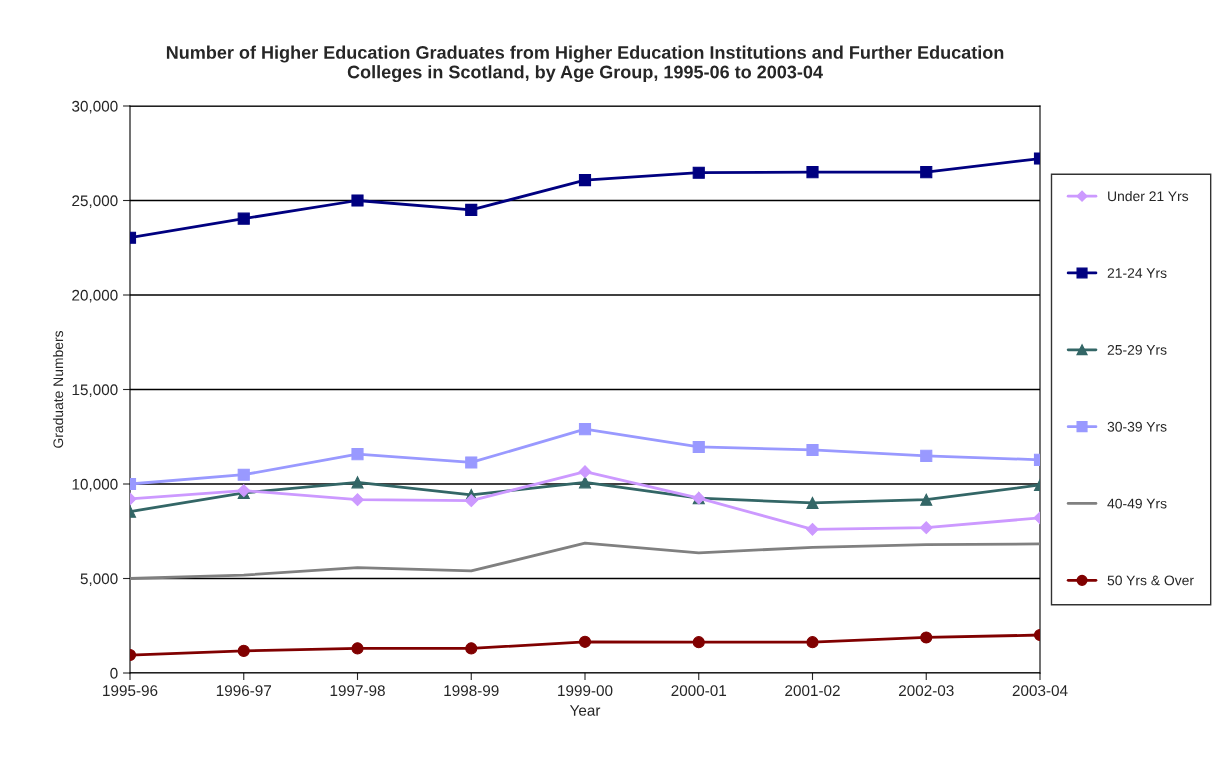  Describe the element at coordinates (357, 691) in the screenshot. I see `x-tick-label: 1997-98` at that location.